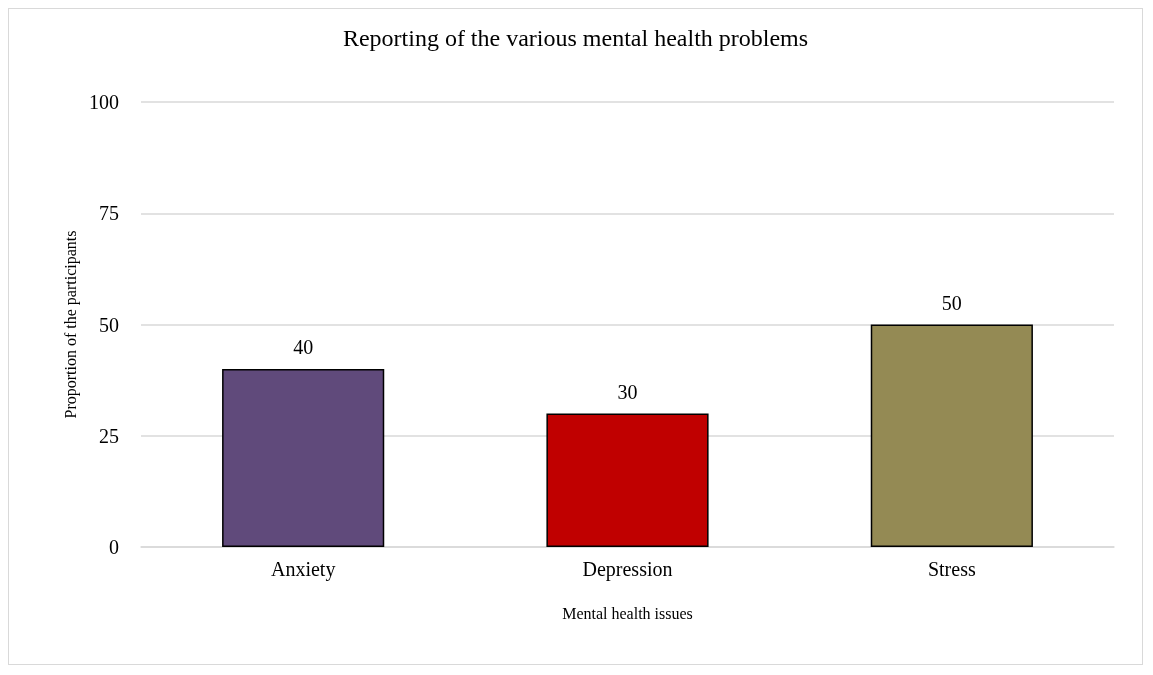  What do you see at coordinates (627, 613) in the screenshot?
I see `x-axis-title: Mental health issues` at bounding box center [627, 613].